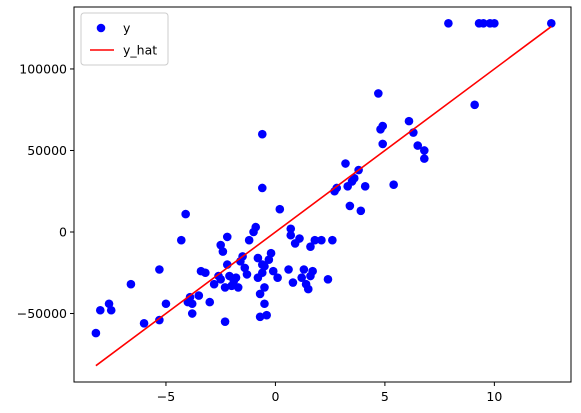 This screenshot has height=413, width=581. What do you see at coordinates (101, 28) in the screenshot?
I see `legend-marker-y` at bounding box center [101, 28].